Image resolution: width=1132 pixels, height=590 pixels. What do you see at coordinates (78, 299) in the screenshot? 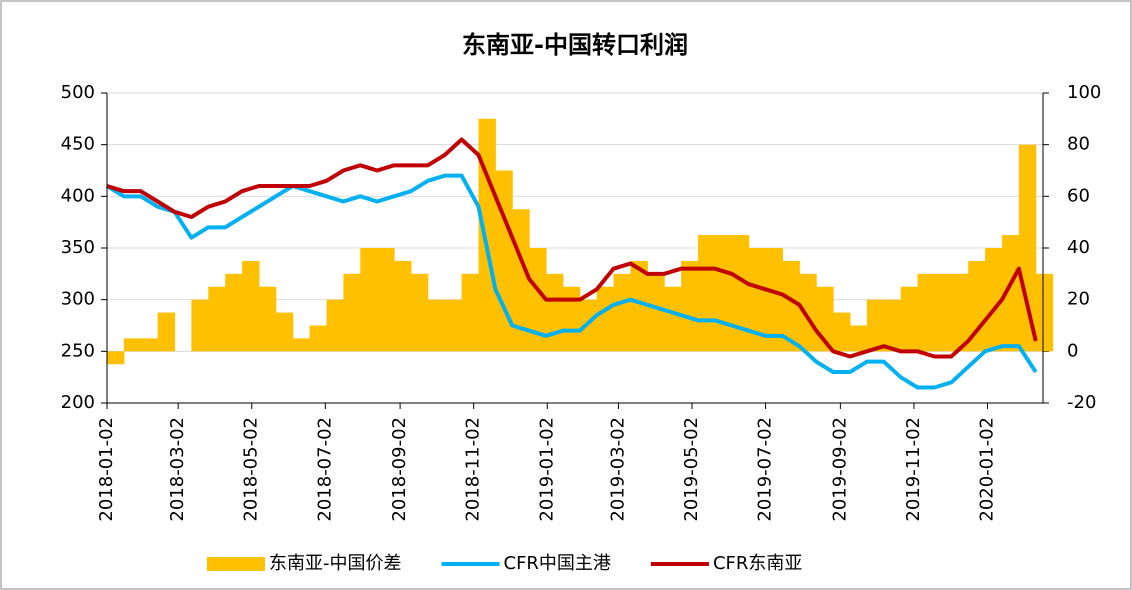
I see `y-tick-label: 300` at bounding box center [78, 299].